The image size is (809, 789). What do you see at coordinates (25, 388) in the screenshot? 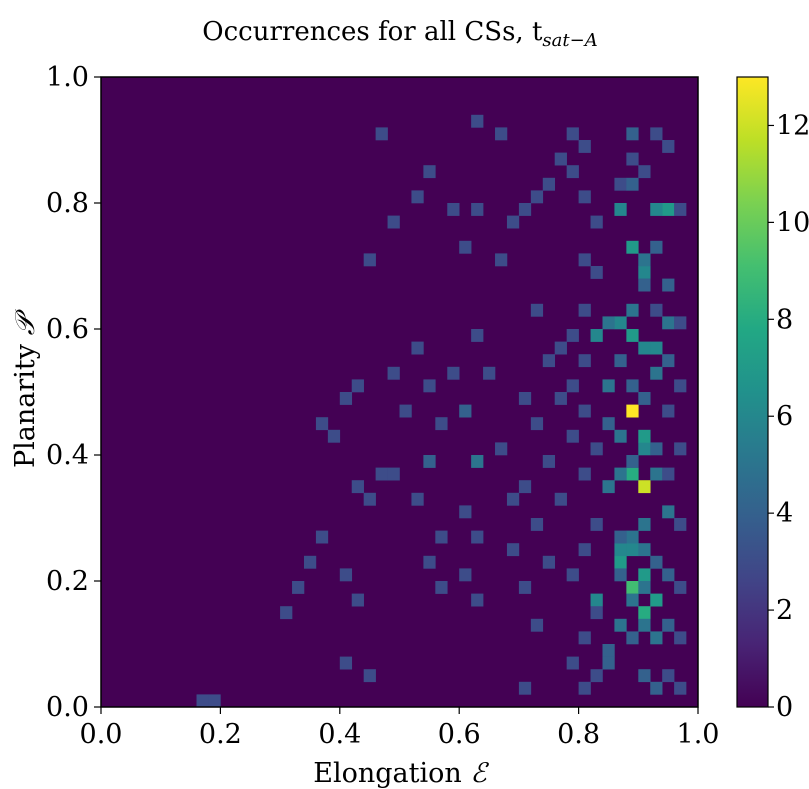
I see `y-axis-label: Planarity 𝒫` at bounding box center [25, 388].